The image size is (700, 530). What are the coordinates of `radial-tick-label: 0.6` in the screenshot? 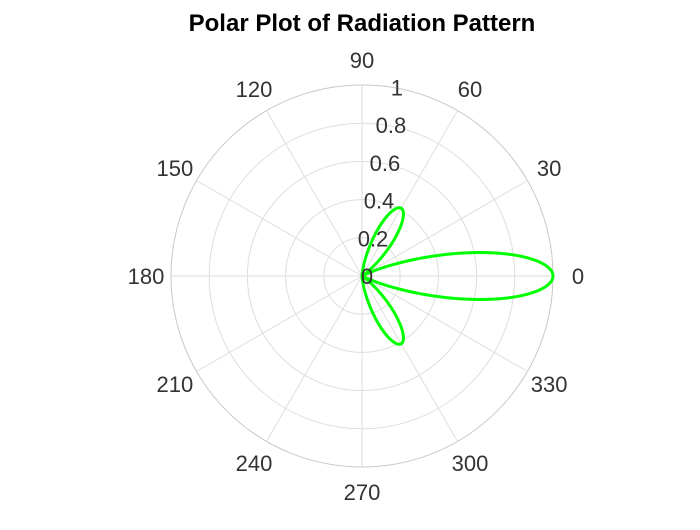 It's located at (385, 163).